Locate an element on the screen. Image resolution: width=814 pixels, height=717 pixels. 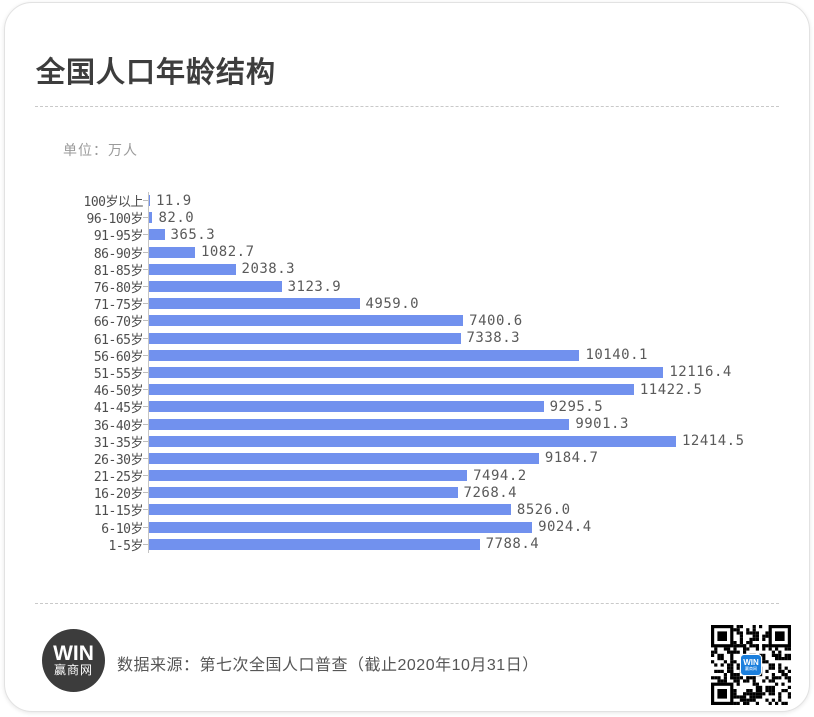
chart-row: 26-30岁 9184.7 is located at coordinates (417, 458).